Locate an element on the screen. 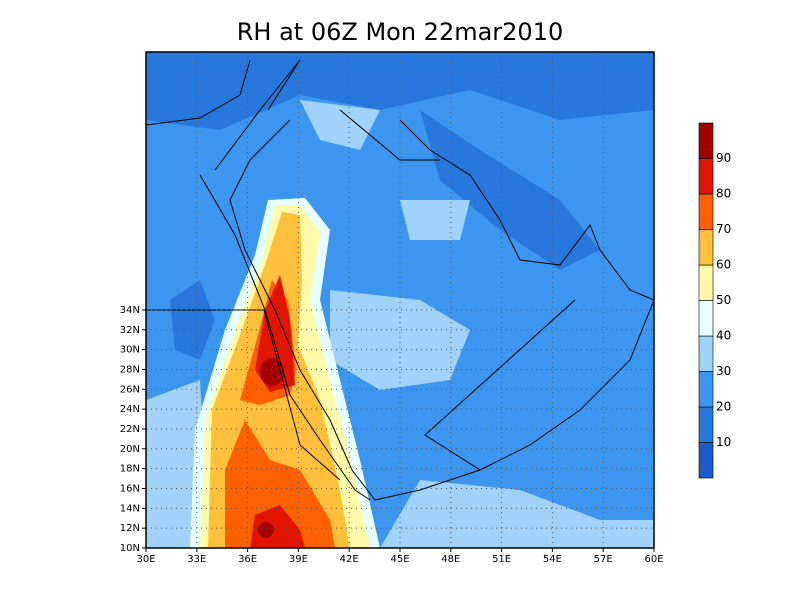  lat-label: 18N is located at coordinates (130, 469).